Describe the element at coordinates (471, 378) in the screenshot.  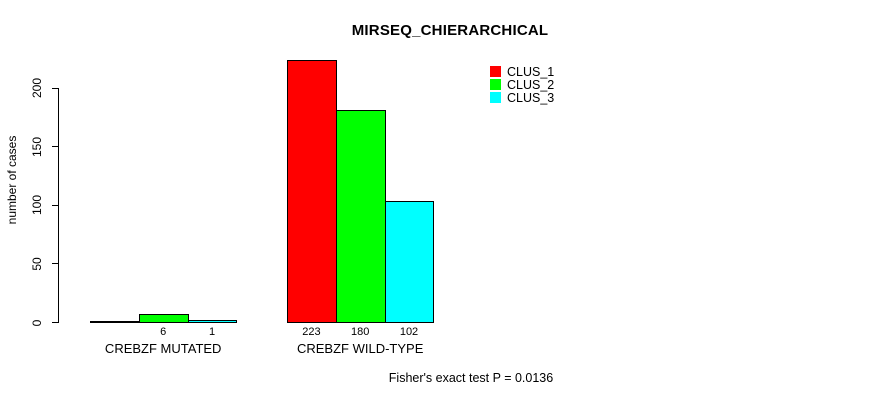
I see `annotation-text: Fisher's exact test P = 0.0136` at that location.